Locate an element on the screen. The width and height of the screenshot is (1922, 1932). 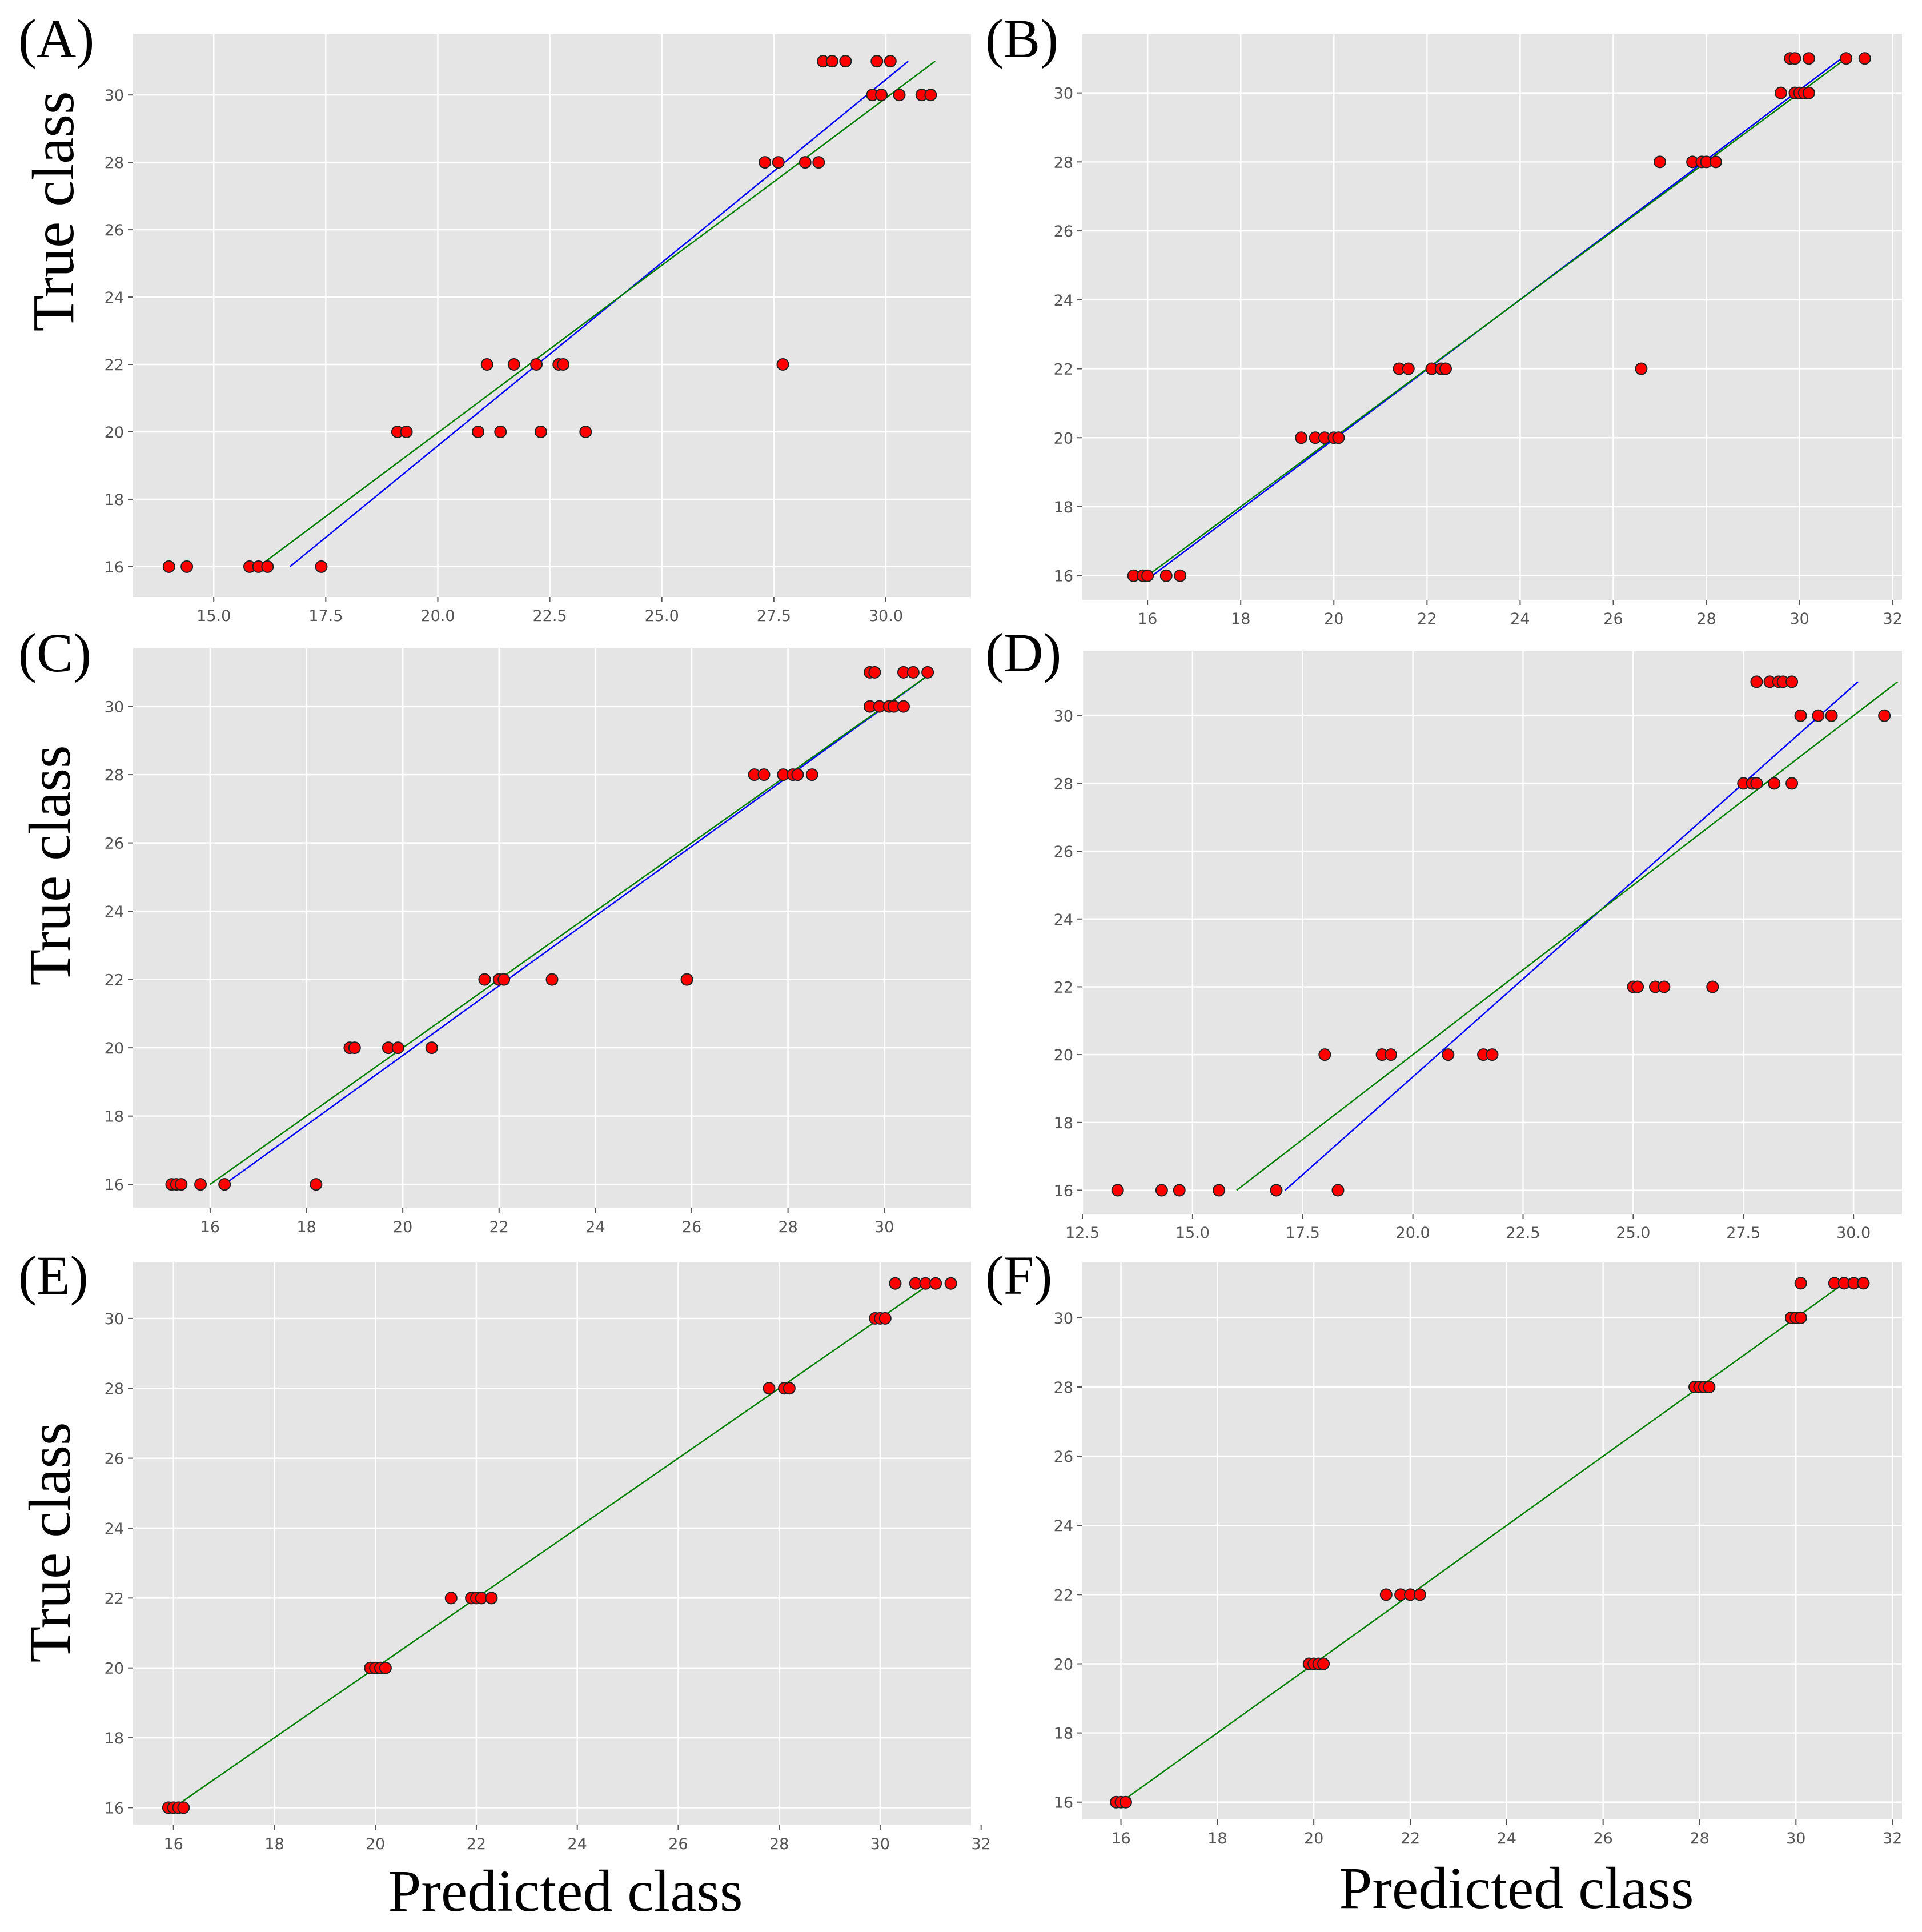
panel-f-y-tick-label: 26 is located at coordinates (1063, 1457).